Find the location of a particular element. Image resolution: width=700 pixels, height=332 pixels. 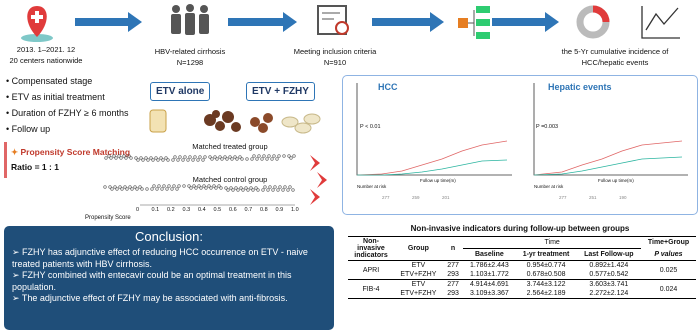

criterion-text: ETV as initial treatment is located at coordinates (58, 97).